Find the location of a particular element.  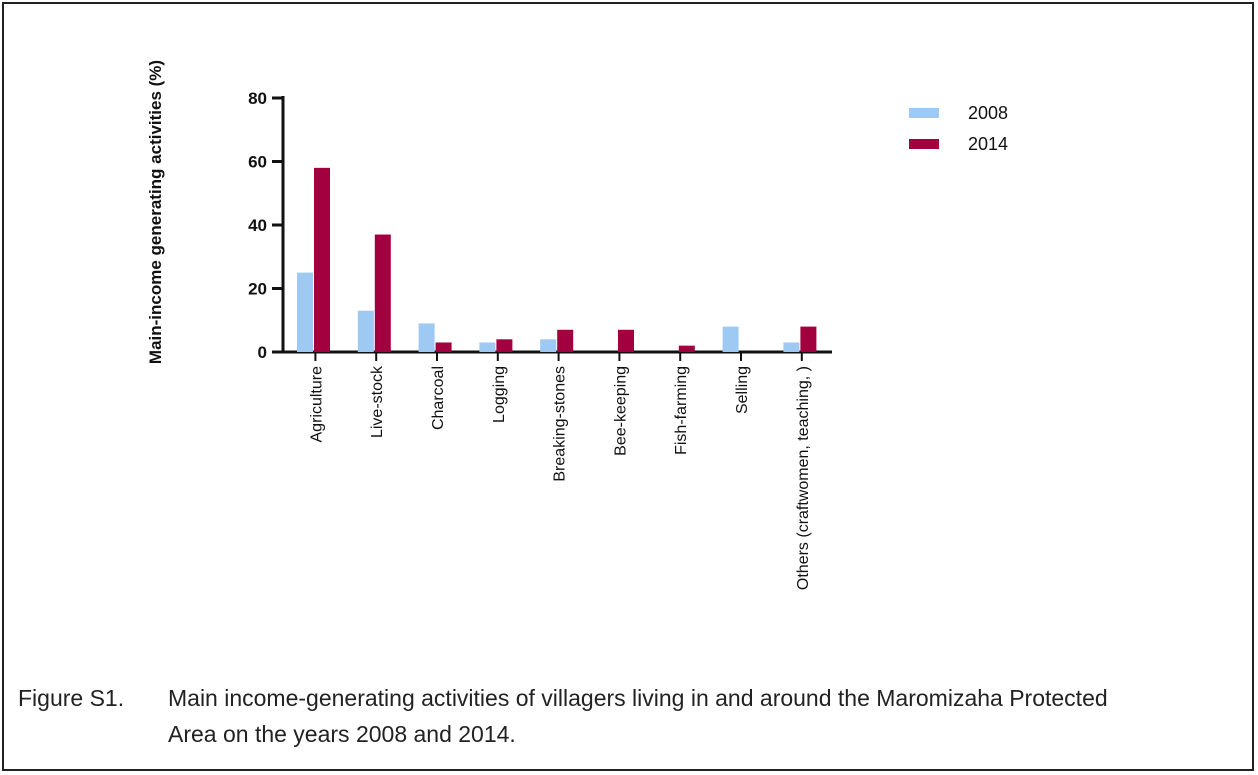

y-axis-label: Main-income generating activities (%) is located at coordinates (155, 212).